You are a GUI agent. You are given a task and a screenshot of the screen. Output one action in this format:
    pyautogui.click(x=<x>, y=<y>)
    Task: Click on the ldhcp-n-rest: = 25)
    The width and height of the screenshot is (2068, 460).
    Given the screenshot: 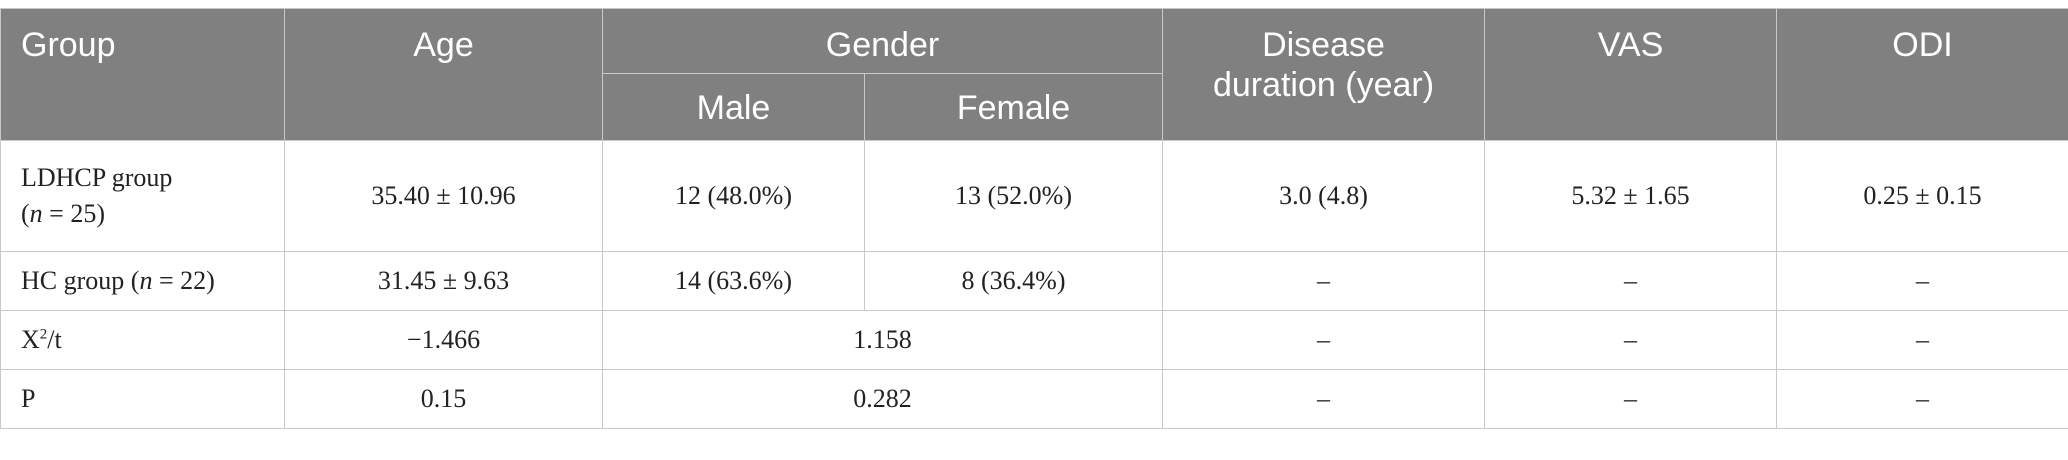 What is the action you would take?
    pyautogui.click(x=73, y=213)
    